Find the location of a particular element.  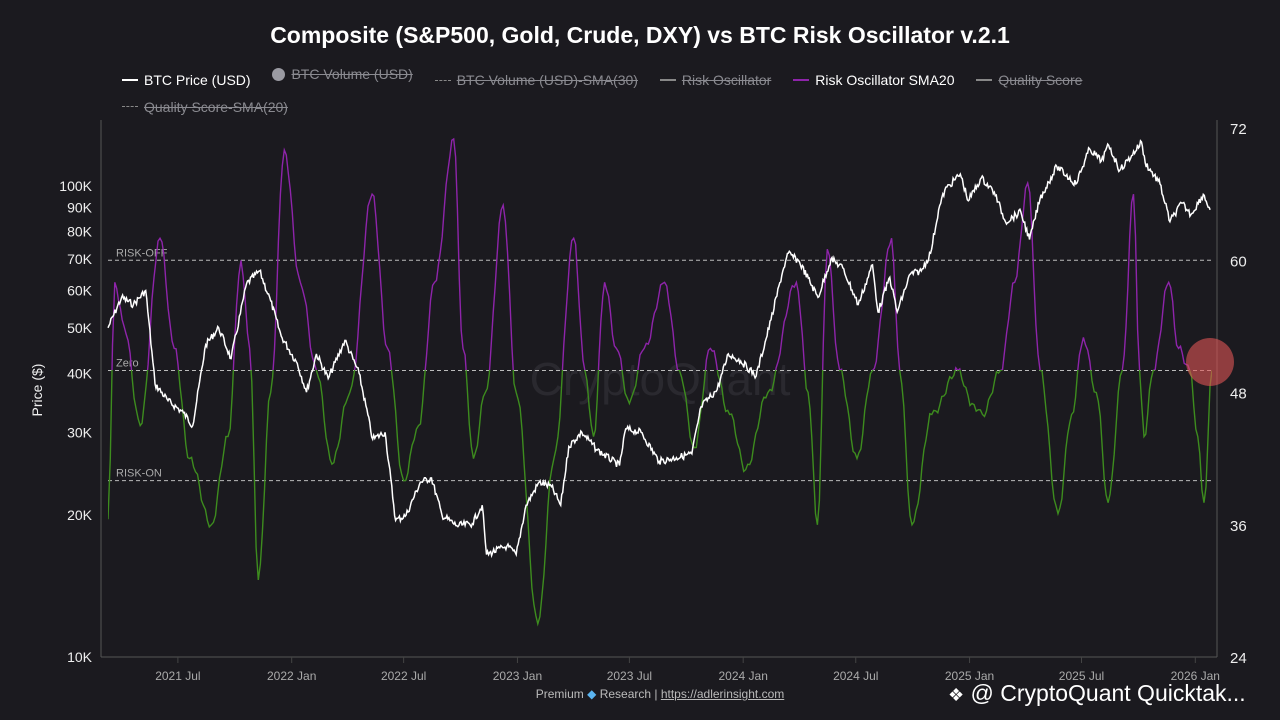

footer-premium: Premium is located at coordinates (559, 694).